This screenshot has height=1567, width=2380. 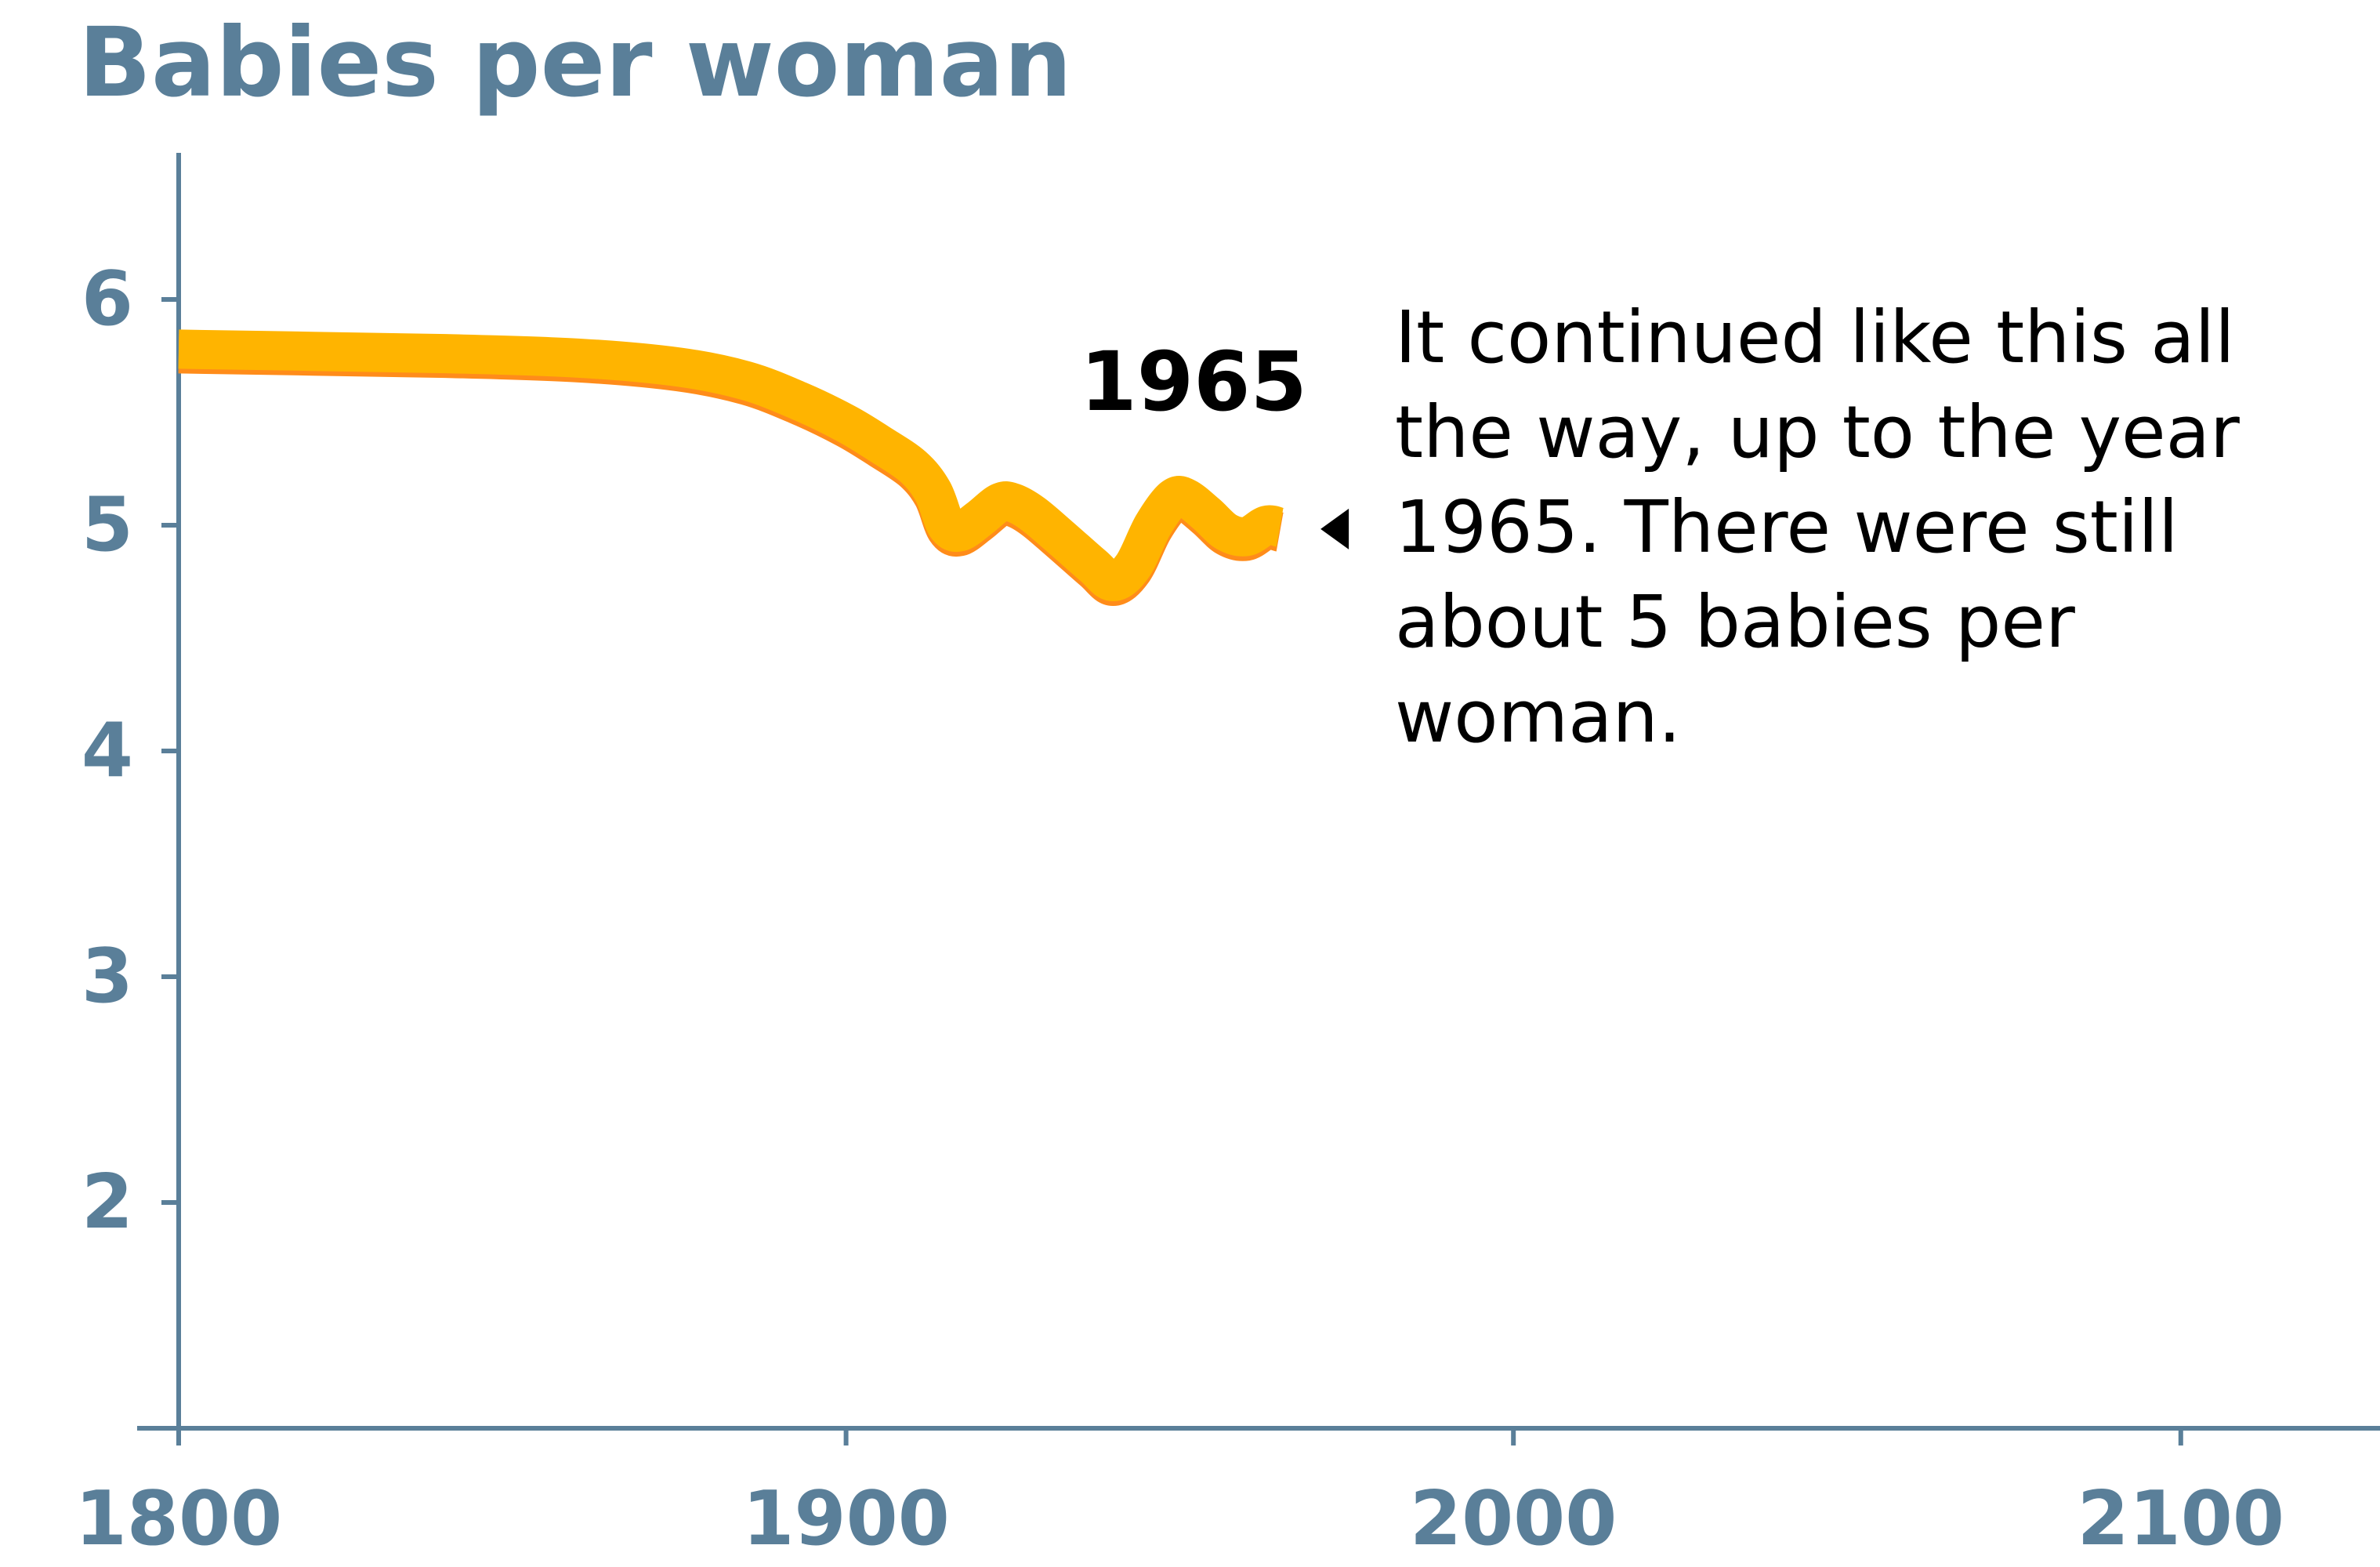 What do you see at coordinates (1334, 529) in the screenshot?
I see `pointer-arrow-icon` at bounding box center [1334, 529].